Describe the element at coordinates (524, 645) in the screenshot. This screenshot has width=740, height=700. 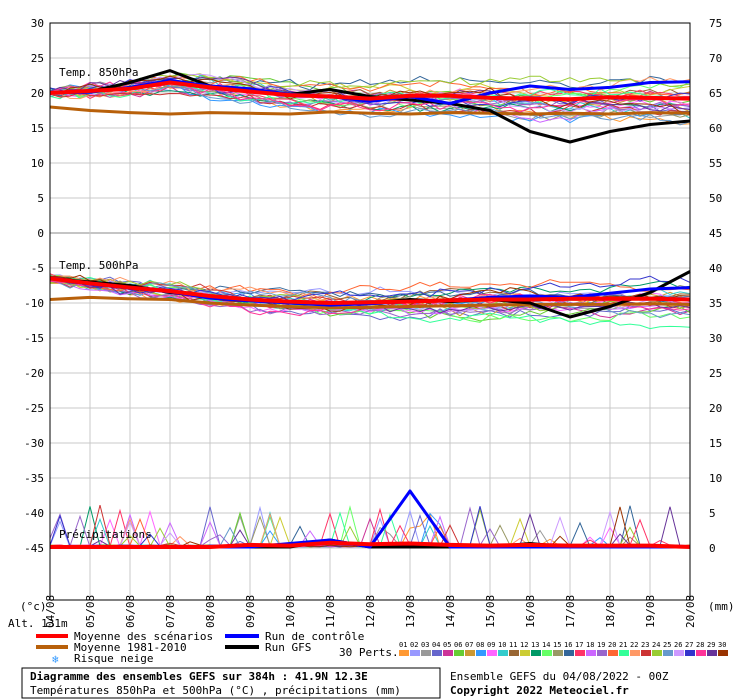
I see `pert-number: 12` at that location.